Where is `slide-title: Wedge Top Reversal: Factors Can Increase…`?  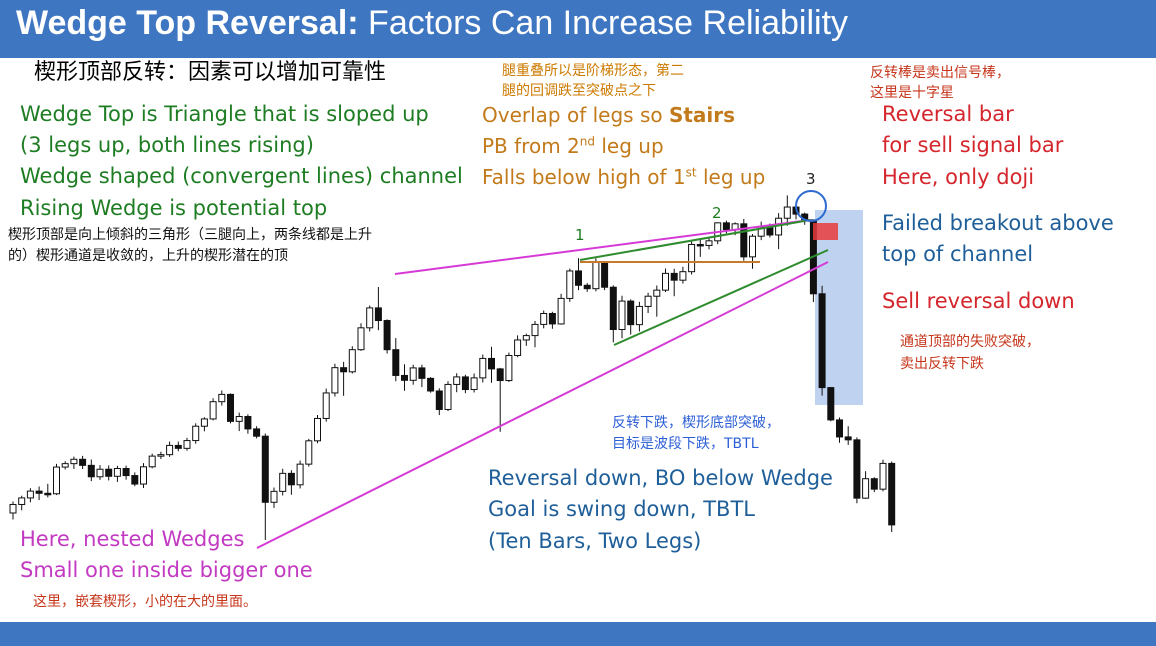 slide-title: Wedge Top Reversal: Factors Can Increase… is located at coordinates (432, 23).